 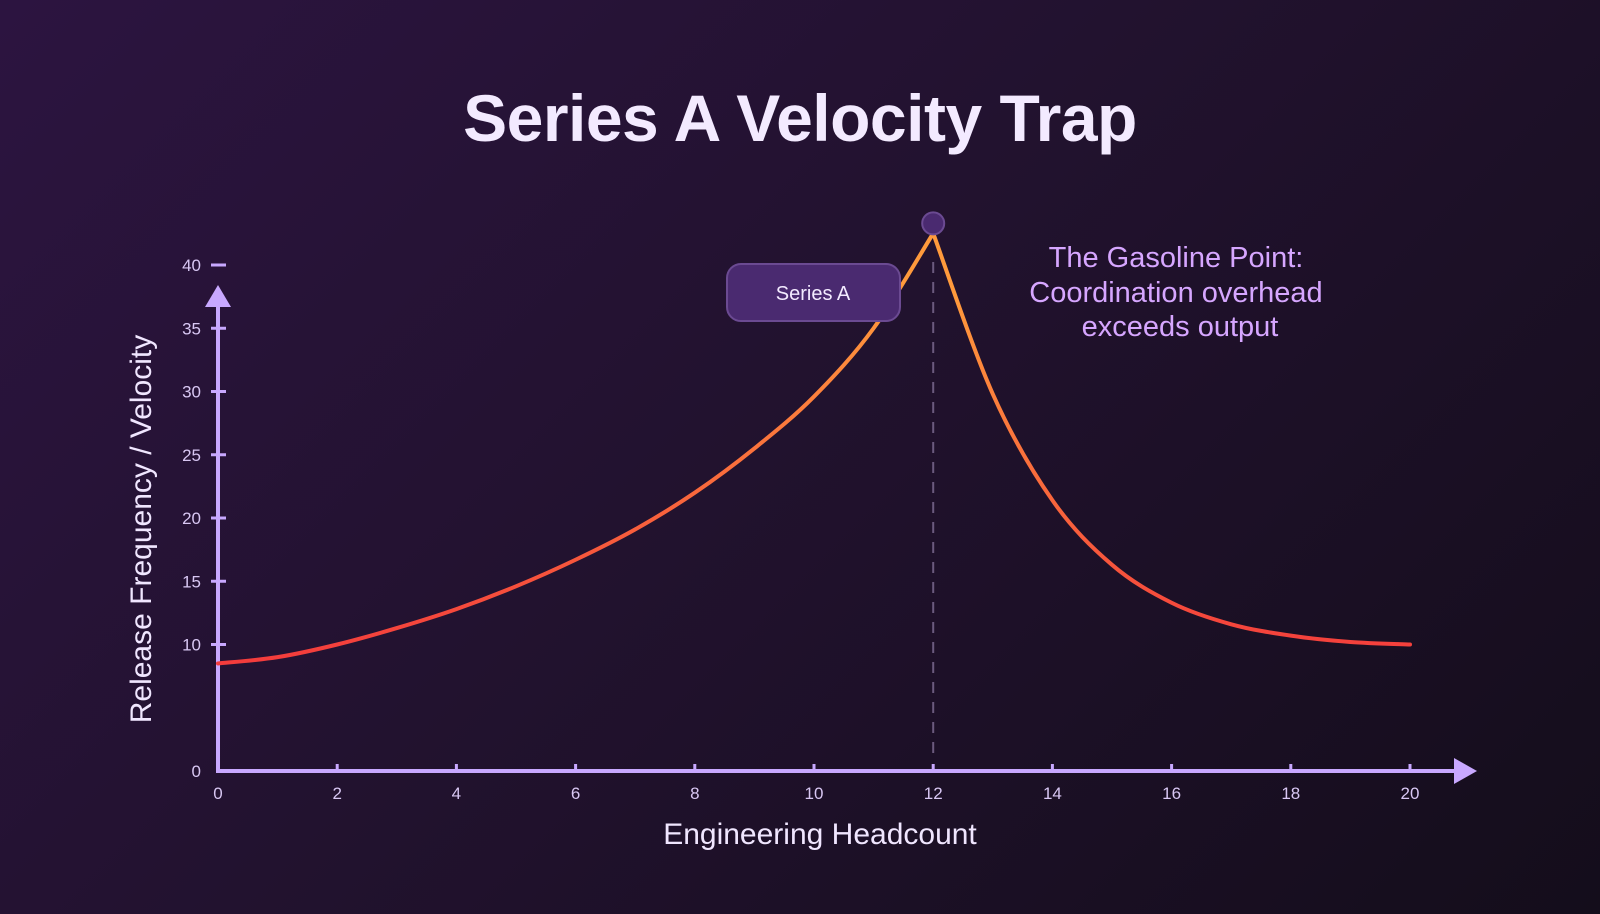 I want to click on annotation-line-1: The Gasoline Point:, so click(x=1176, y=258).